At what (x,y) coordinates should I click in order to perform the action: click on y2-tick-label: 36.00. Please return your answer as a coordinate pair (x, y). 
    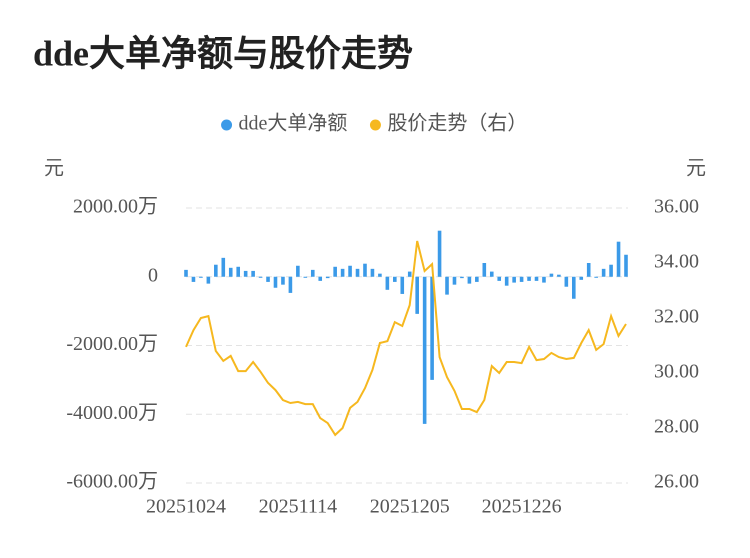
    Looking at the image, I should click on (676, 207).